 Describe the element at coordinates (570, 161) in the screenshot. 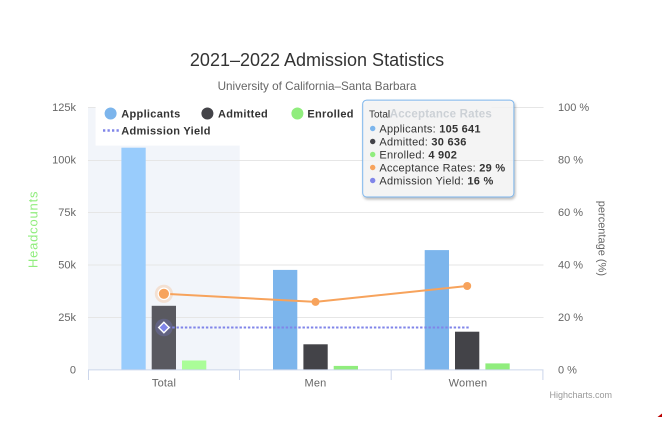

I see `svg-text: 80 %` at that location.